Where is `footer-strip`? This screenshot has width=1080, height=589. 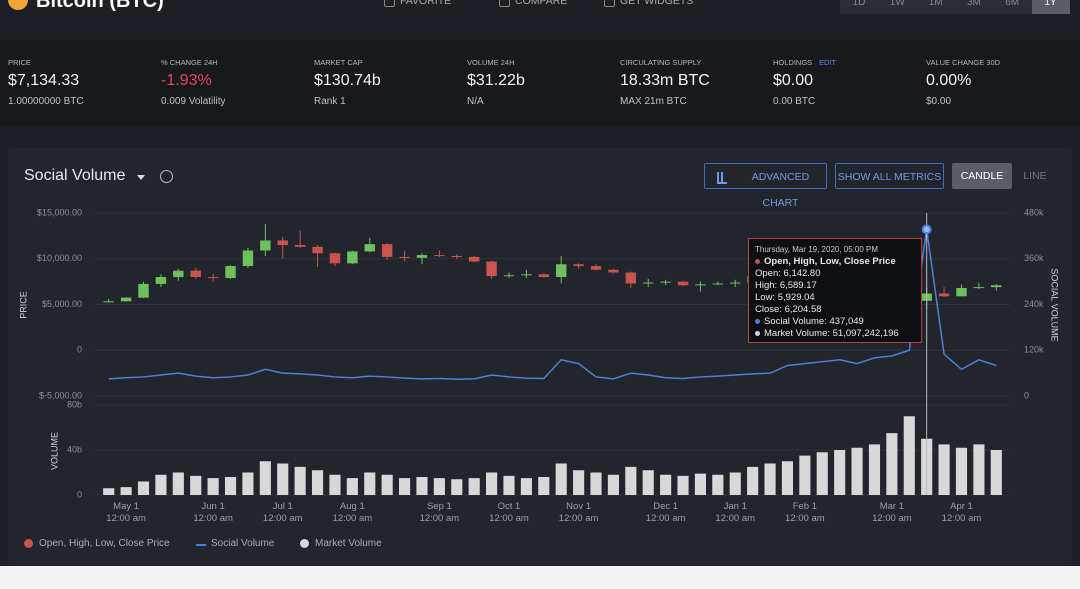 footer-strip is located at coordinates (540, 577).